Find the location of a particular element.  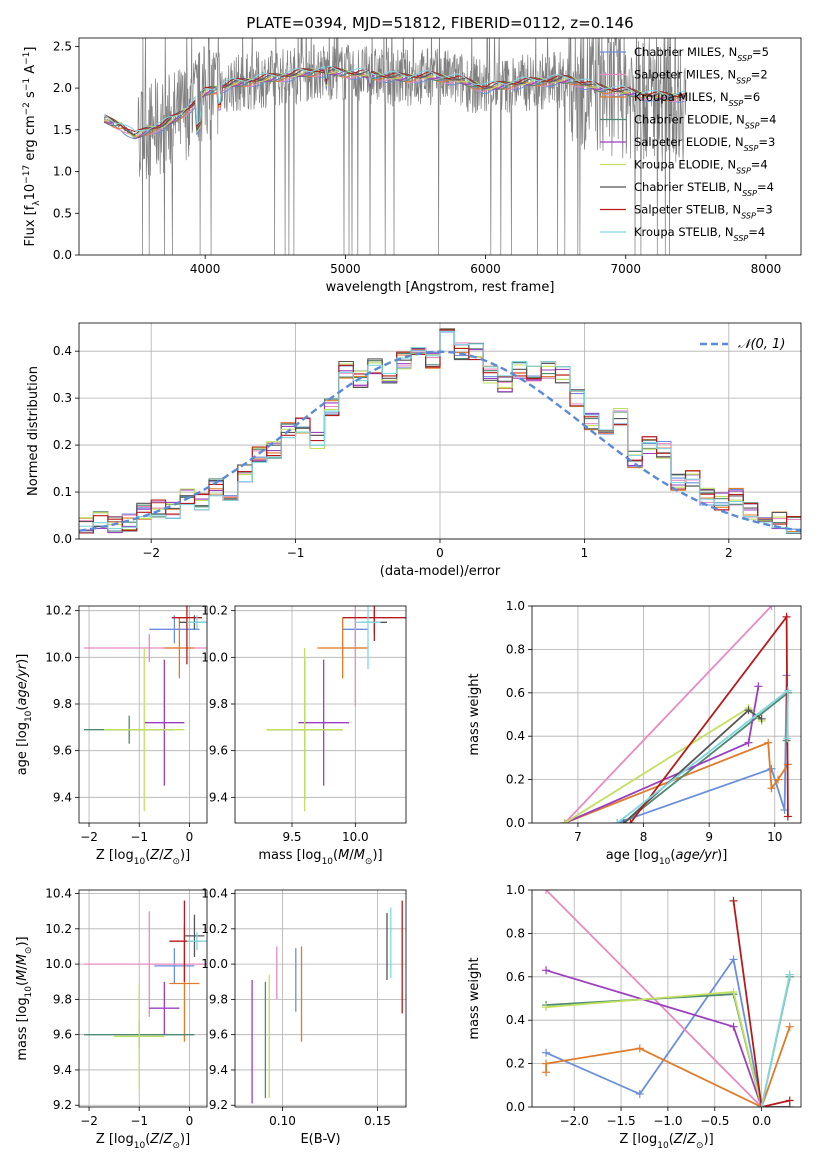

legend-label: Salpeter STELIB, NSSP=3 is located at coordinates (703, 212).